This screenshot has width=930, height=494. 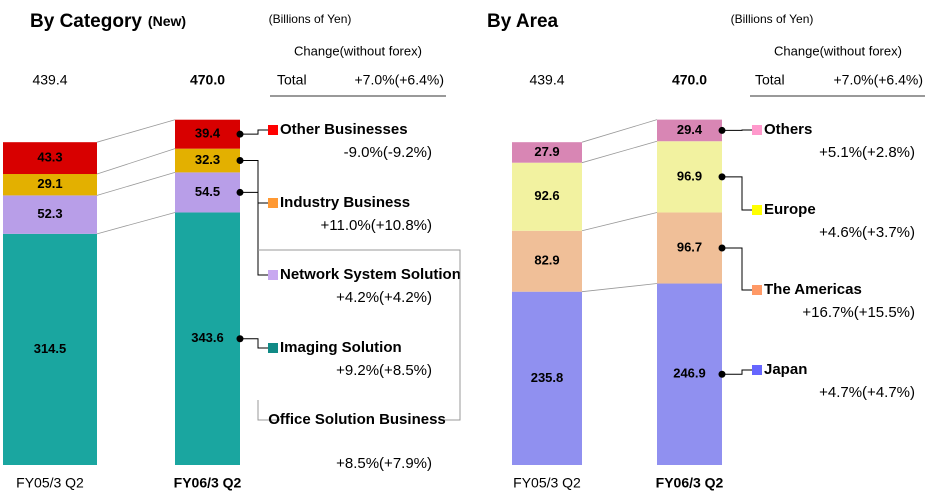 What do you see at coordinates (345, 202) in the screenshot?
I see `legend-label: Industry Business` at bounding box center [345, 202].